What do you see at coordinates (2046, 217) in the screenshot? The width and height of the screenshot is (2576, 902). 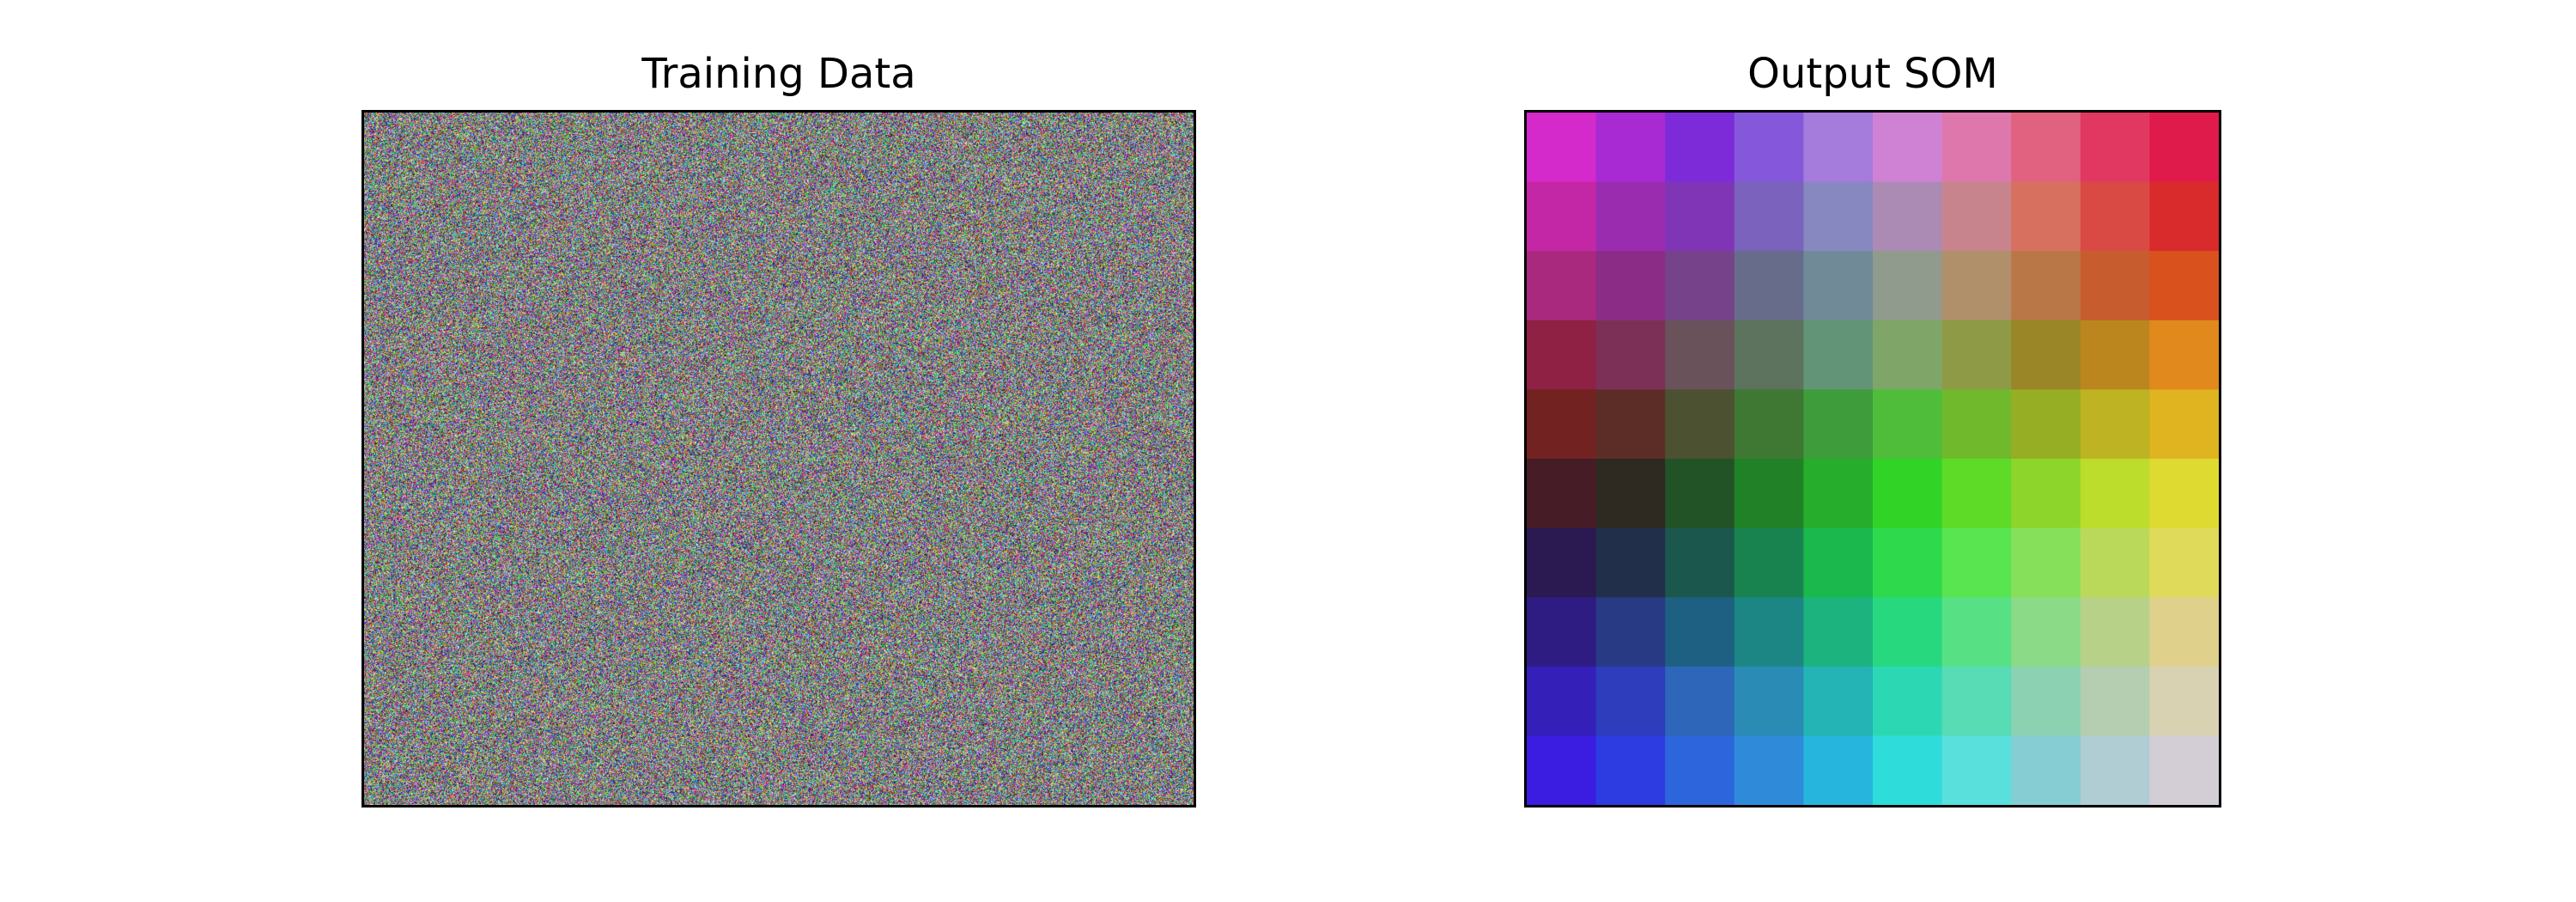 I see `som-cell-r1-c7` at bounding box center [2046, 217].